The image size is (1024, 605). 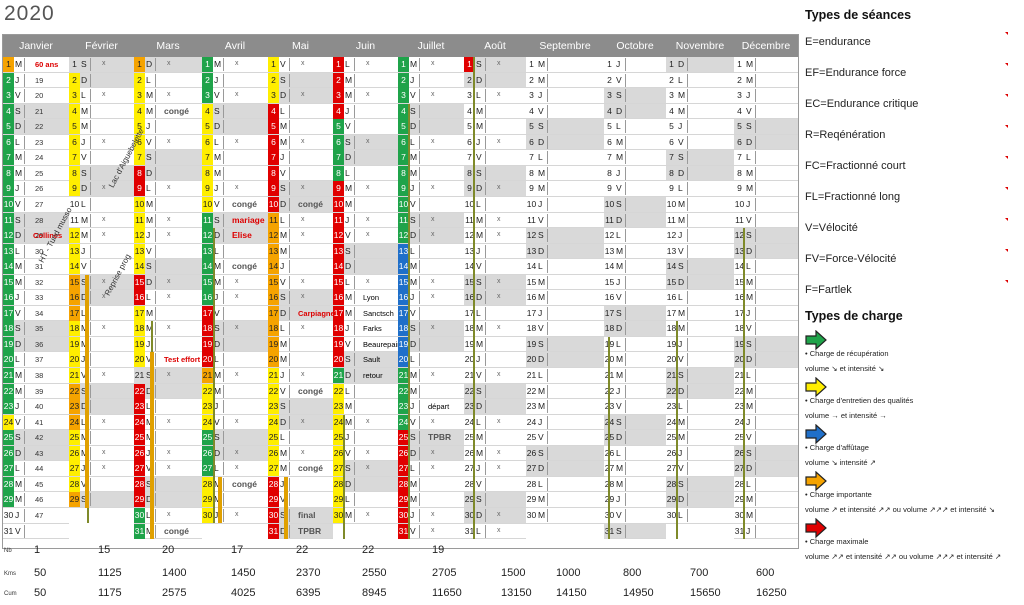 What do you see at coordinates (700, 391) in the screenshot?
I see `day-cell-nov-22: 22 D` at bounding box center [700, 391].